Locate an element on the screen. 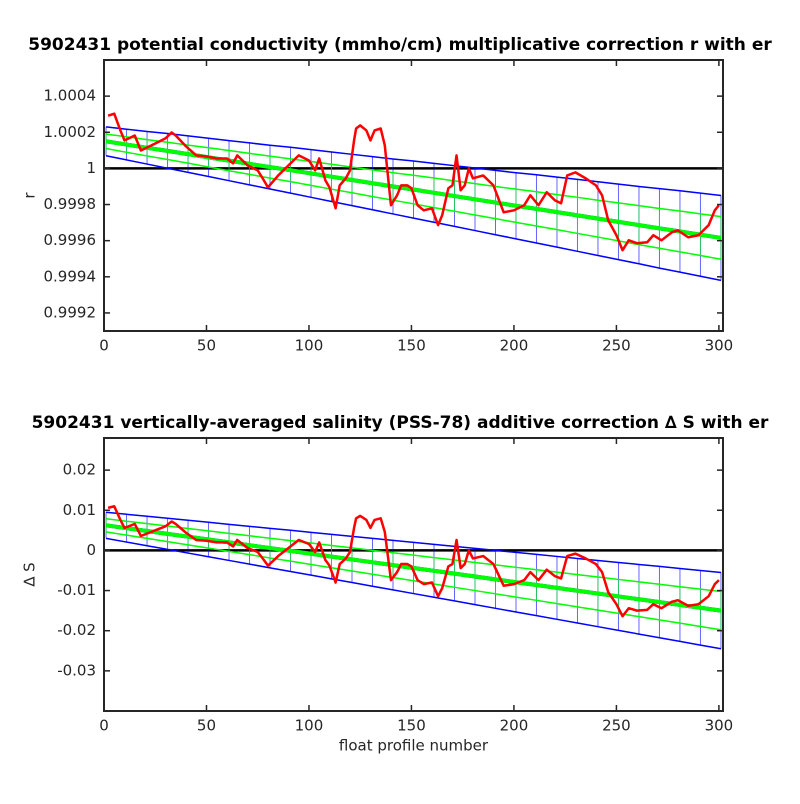 The height and width of the screenshot is (804, 800). y-tick-label: 0 is located at coordinates (91, 550).